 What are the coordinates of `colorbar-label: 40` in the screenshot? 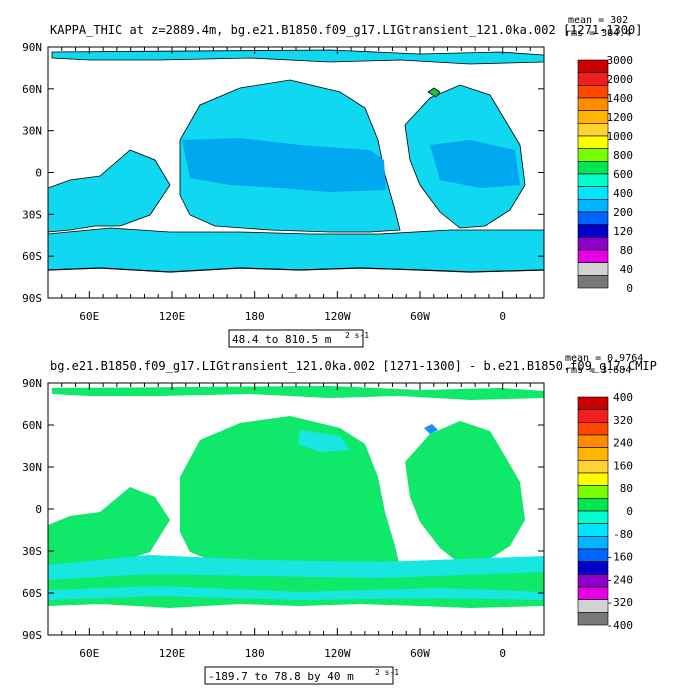 It's located at (626, 269).